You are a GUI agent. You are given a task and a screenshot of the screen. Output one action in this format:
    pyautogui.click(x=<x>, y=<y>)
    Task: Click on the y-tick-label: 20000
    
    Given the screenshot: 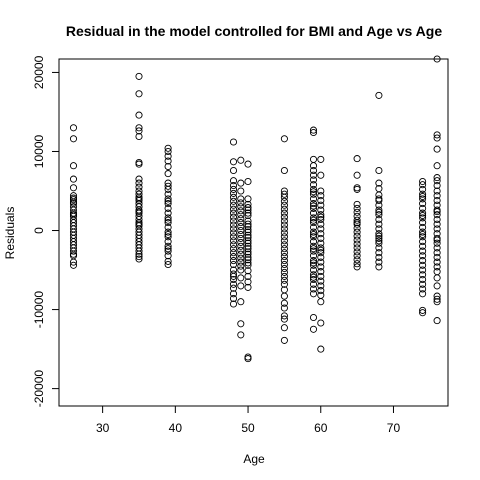 What is the action you would take?
    pyautogui.click(x=39, y=72)
    